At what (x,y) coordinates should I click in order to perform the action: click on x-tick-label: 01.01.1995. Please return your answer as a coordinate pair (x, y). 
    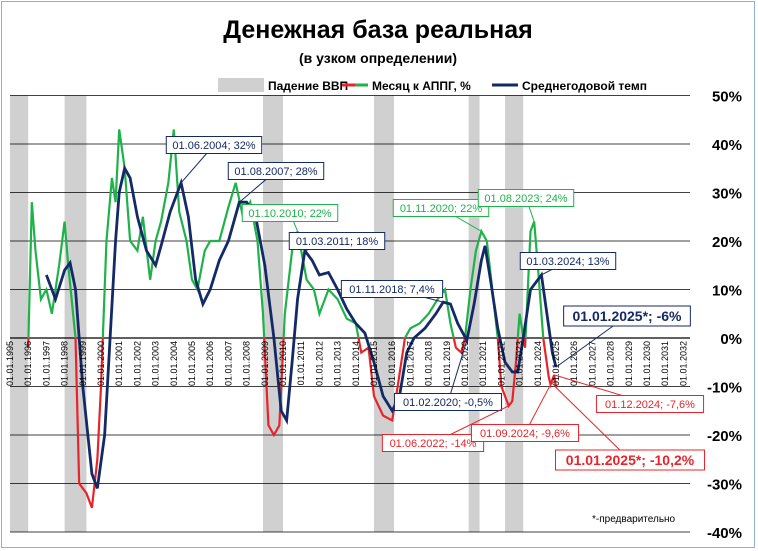
    Looking at the image, I should click on (10, 363).